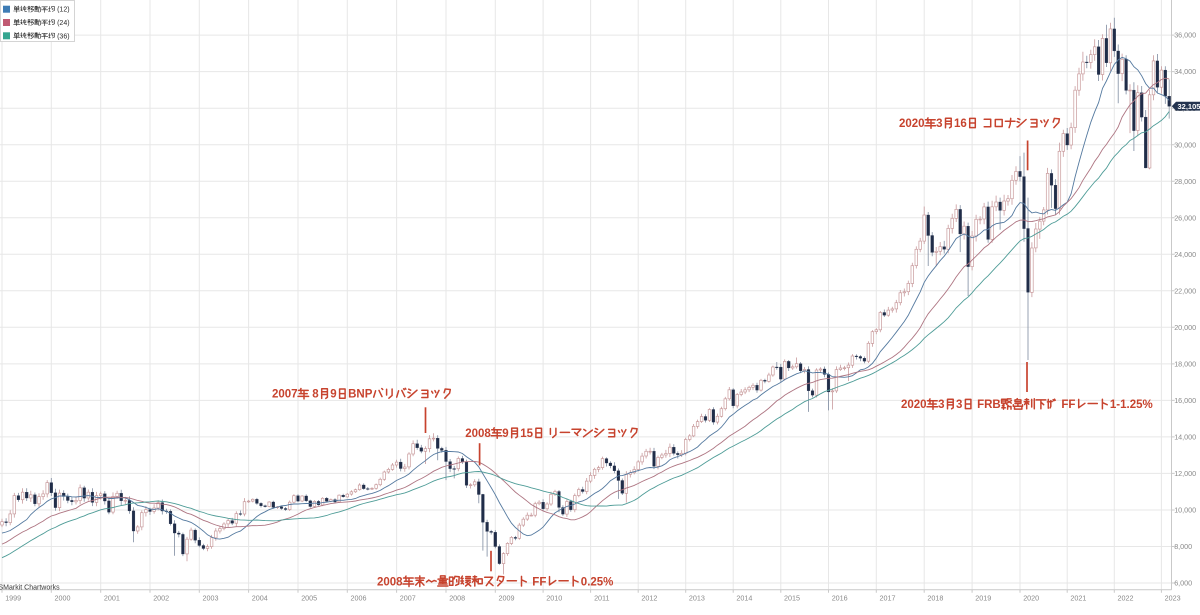  What do you see at coordinates (1185, 144) in the screenshot?
I see `svg-text: 30,000` at bounding box center [1185, 144].